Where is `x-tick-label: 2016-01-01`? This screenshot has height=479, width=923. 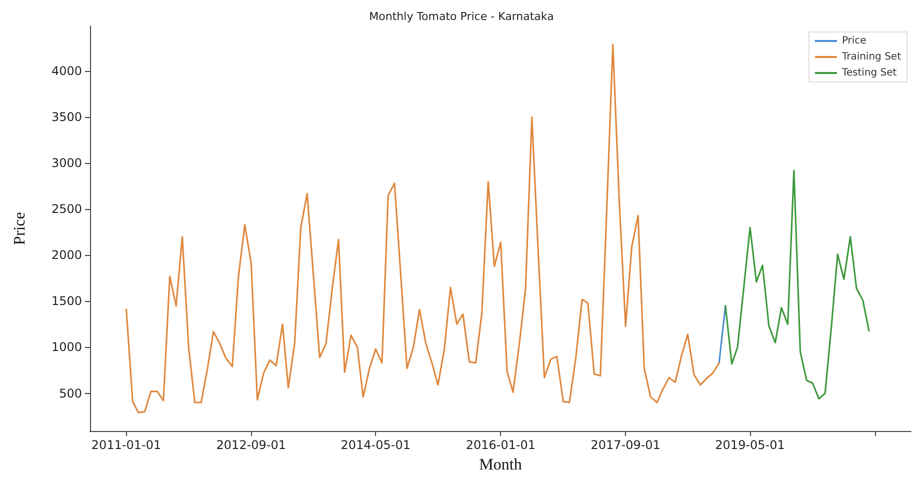 x-tick-label: 2016-01-01 is located at coordinates (501, 445).